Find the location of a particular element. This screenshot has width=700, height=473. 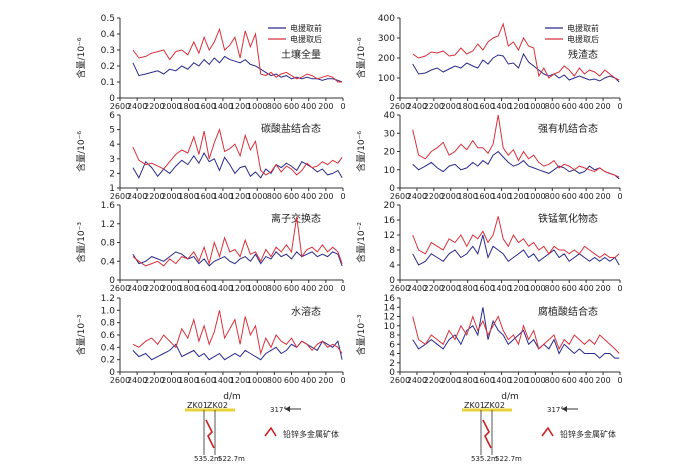

panel-8-x-tick-label: 1200 is located at coordinates (518, 380).